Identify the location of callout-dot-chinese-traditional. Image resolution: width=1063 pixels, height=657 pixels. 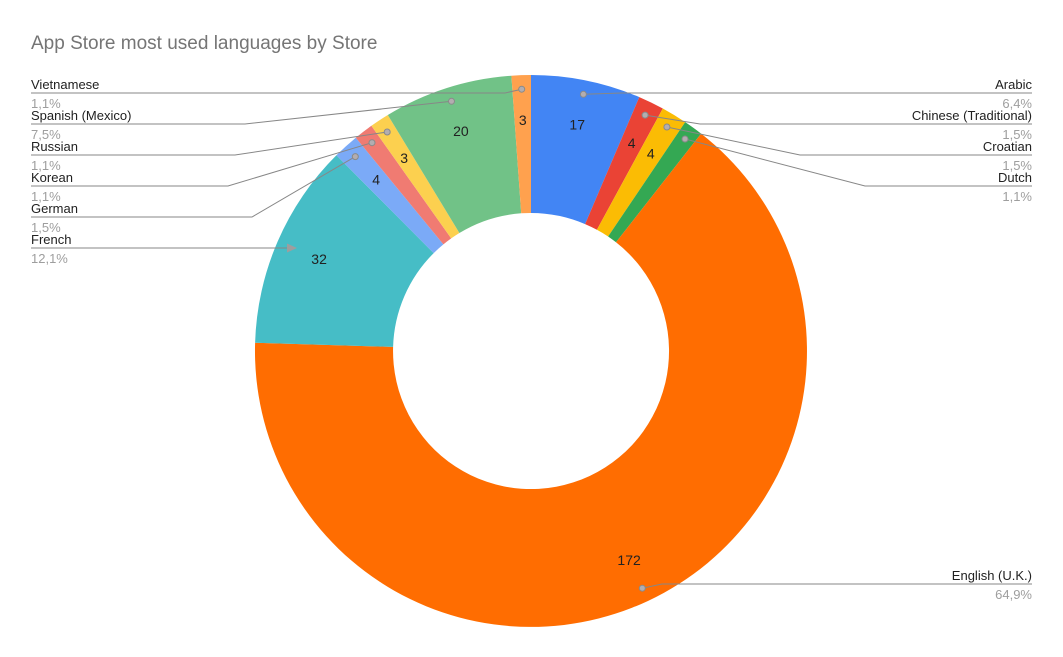
(645, 115).